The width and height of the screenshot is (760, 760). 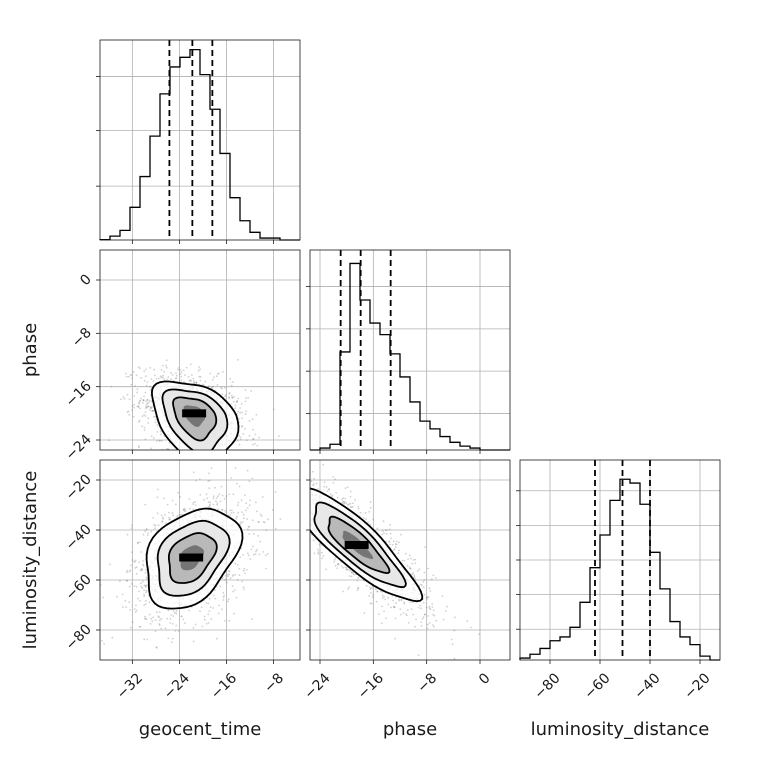 What do you see at coordinates (597, 686) in the screenshot?
I see `tick-label-x-luminosity_distance-1: −60` at bounding box center [597, 686].